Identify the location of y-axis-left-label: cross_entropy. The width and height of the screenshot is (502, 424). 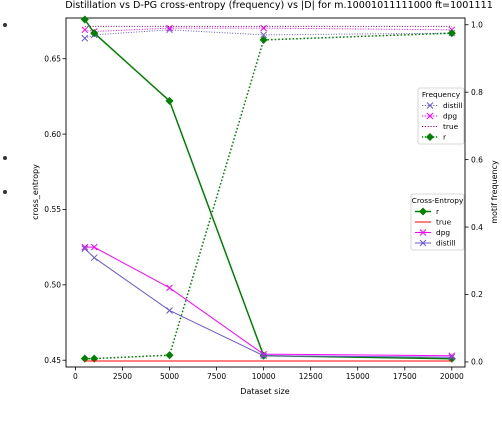
(35, 192).